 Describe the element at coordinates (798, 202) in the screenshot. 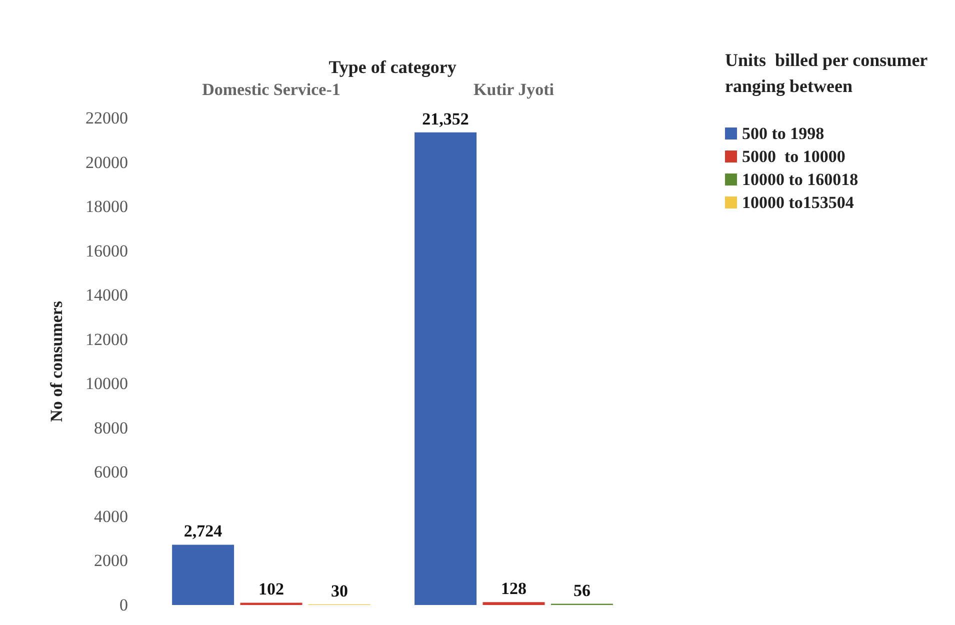

I see `legend-label: 10000 to153504` at that location.